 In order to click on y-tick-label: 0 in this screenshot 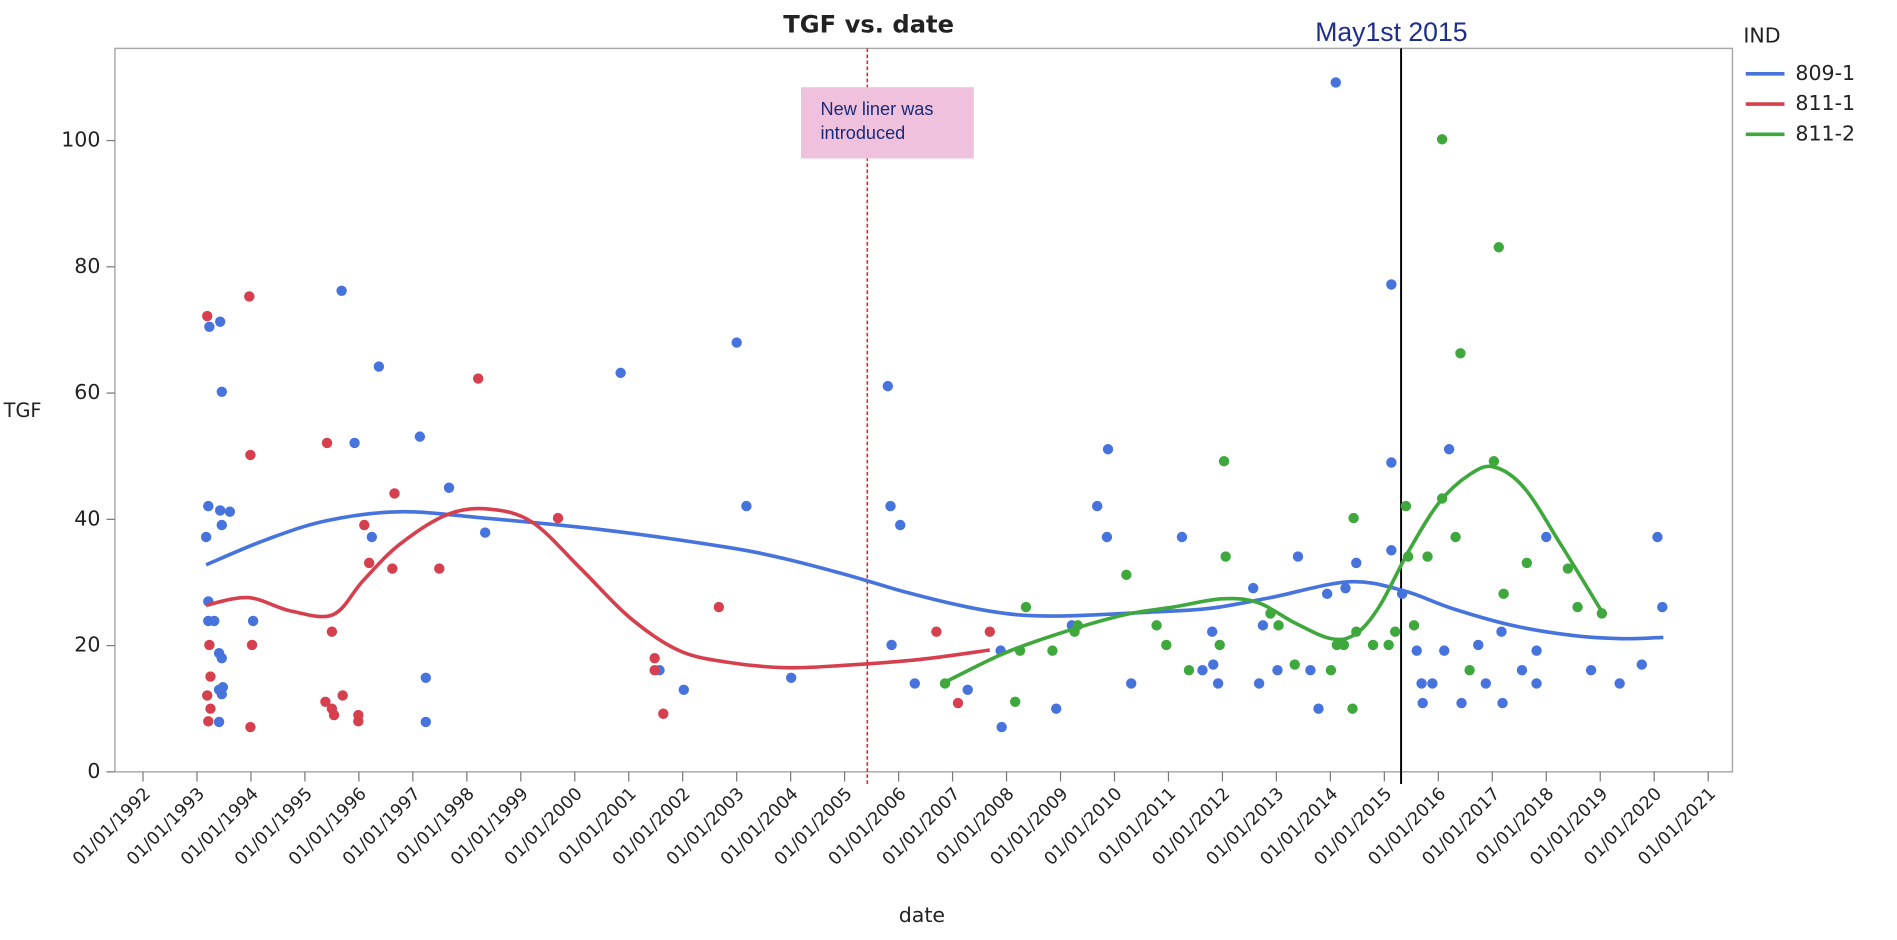, I will do `click(93, 771)`.